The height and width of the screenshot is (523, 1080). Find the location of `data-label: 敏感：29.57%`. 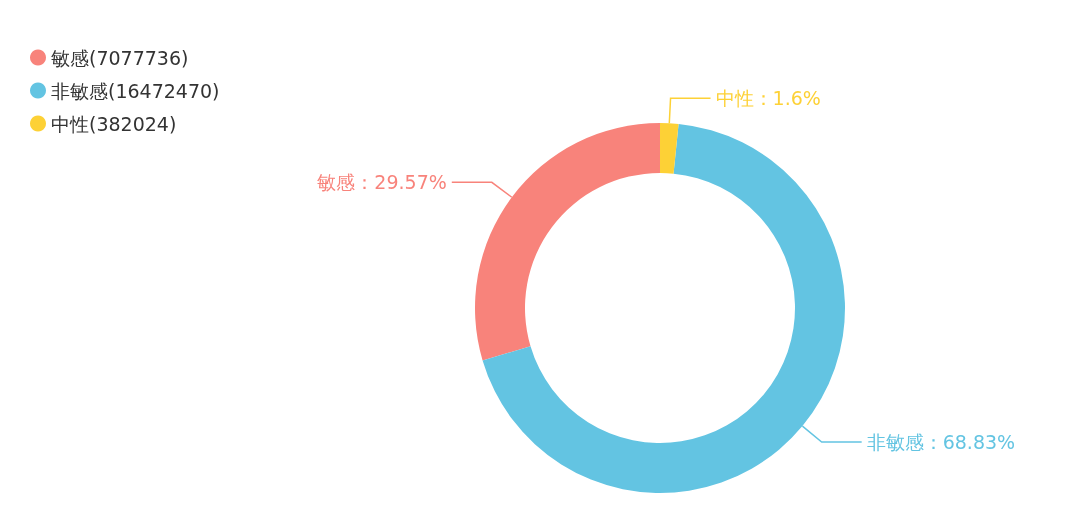

data-label: 敏感：29.57% is located at coordinates (382, 182).